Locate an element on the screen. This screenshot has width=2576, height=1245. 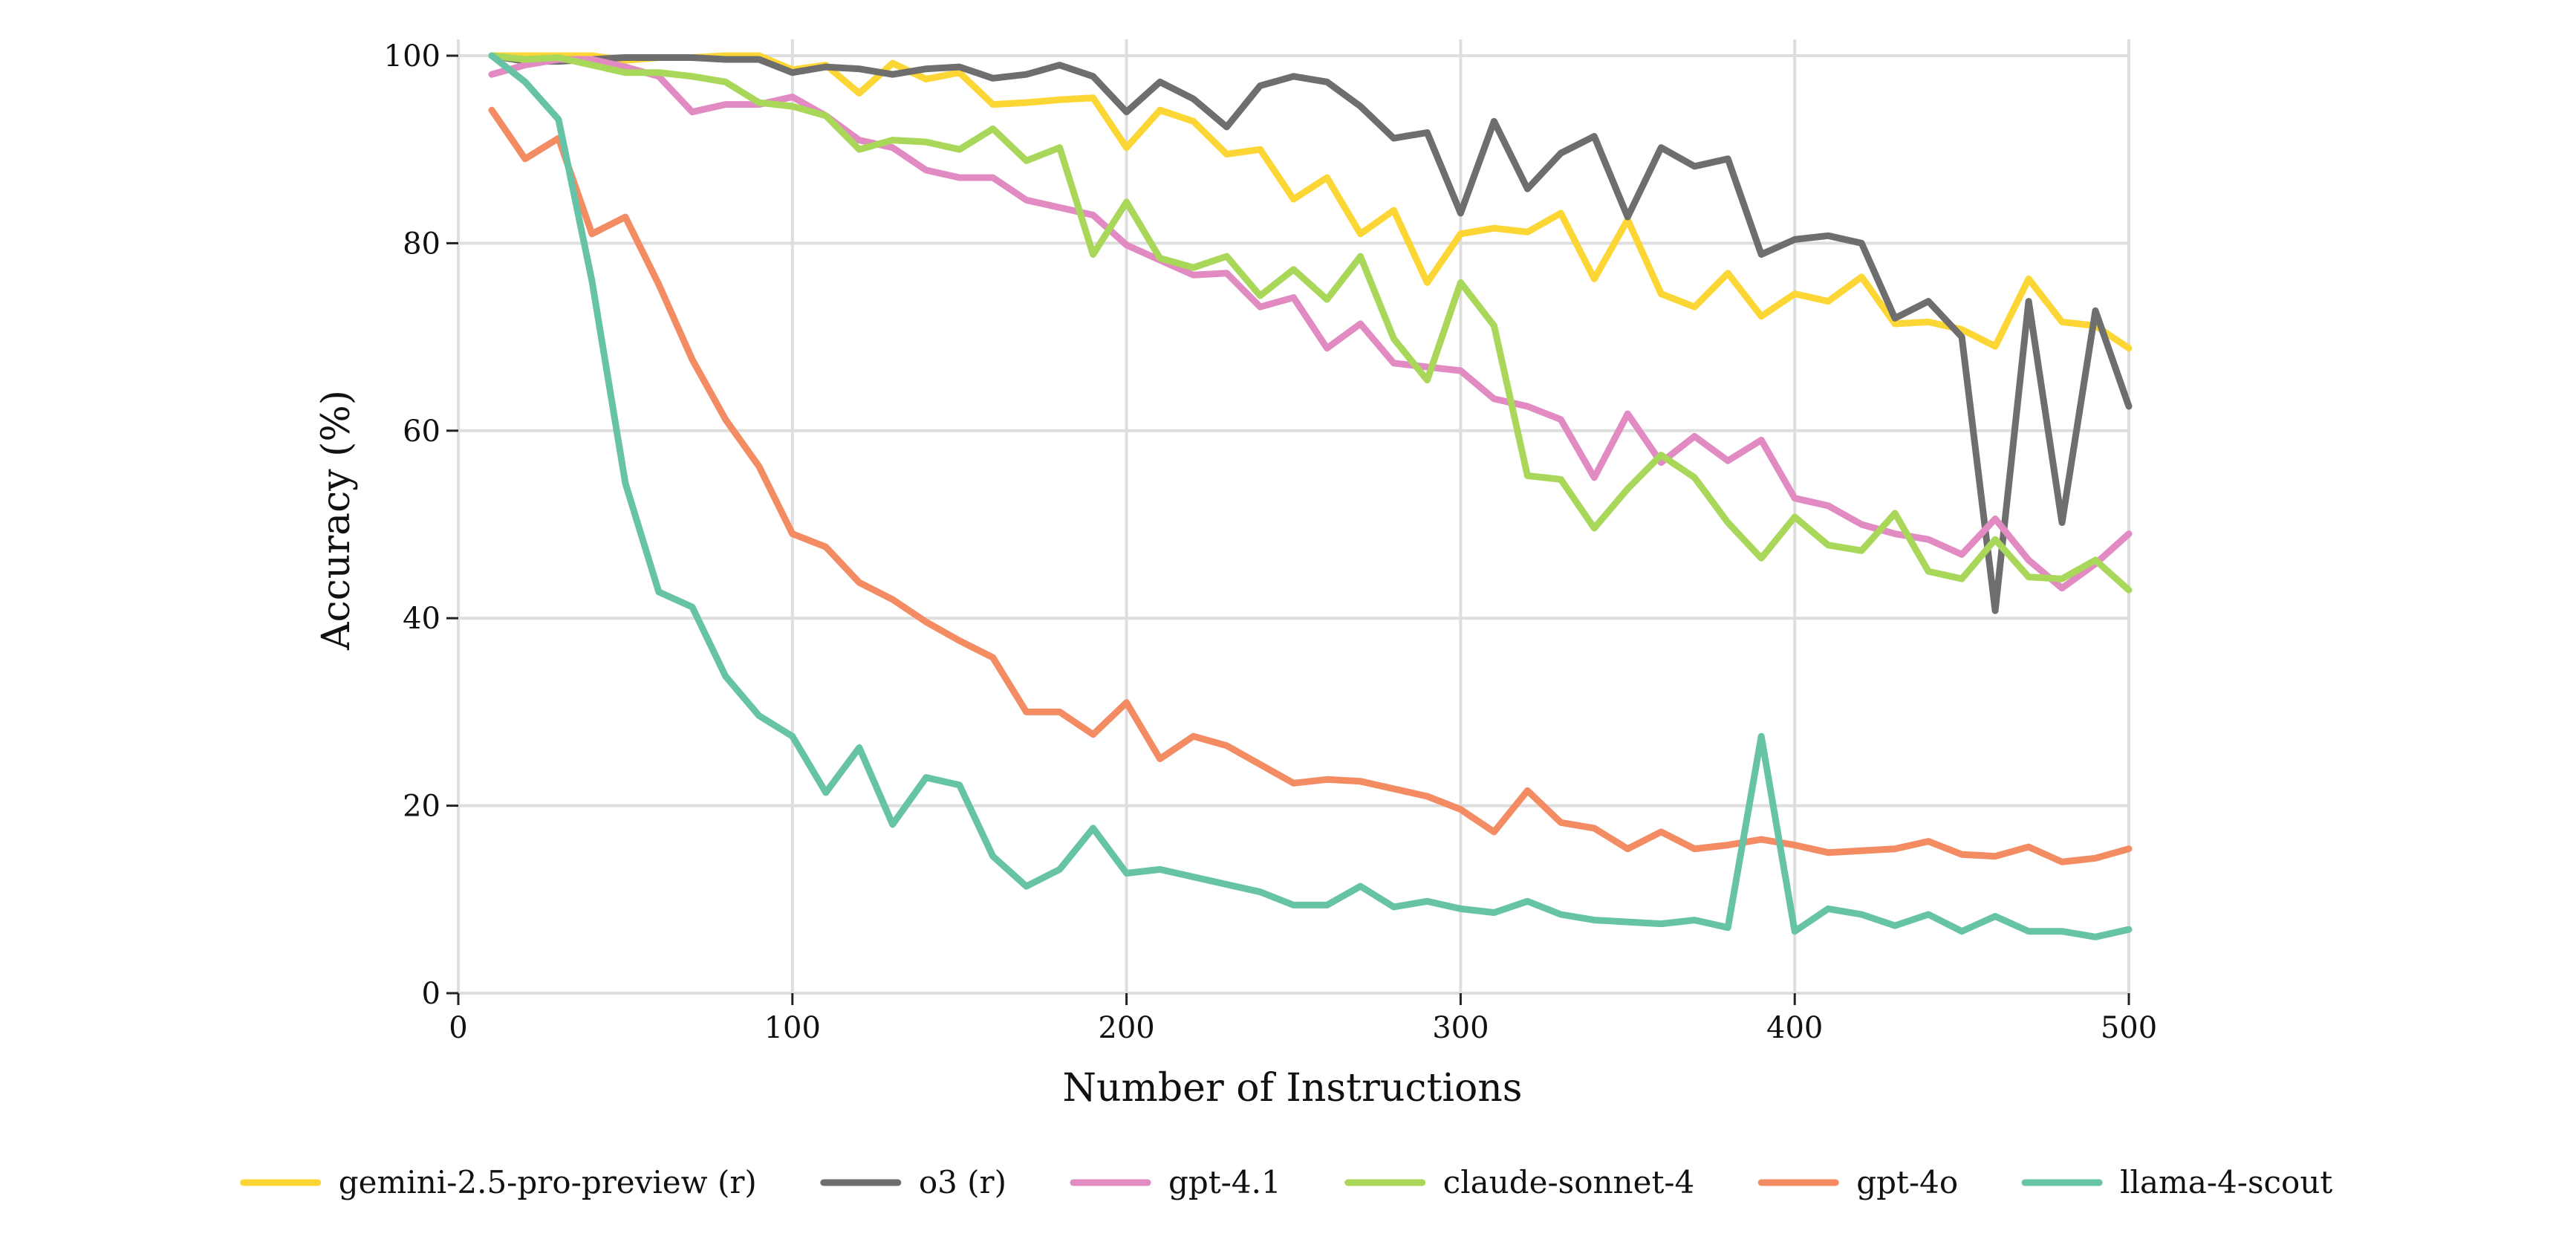
legend-label: gpt-4.1 is located at coordinates (1224, 1182).